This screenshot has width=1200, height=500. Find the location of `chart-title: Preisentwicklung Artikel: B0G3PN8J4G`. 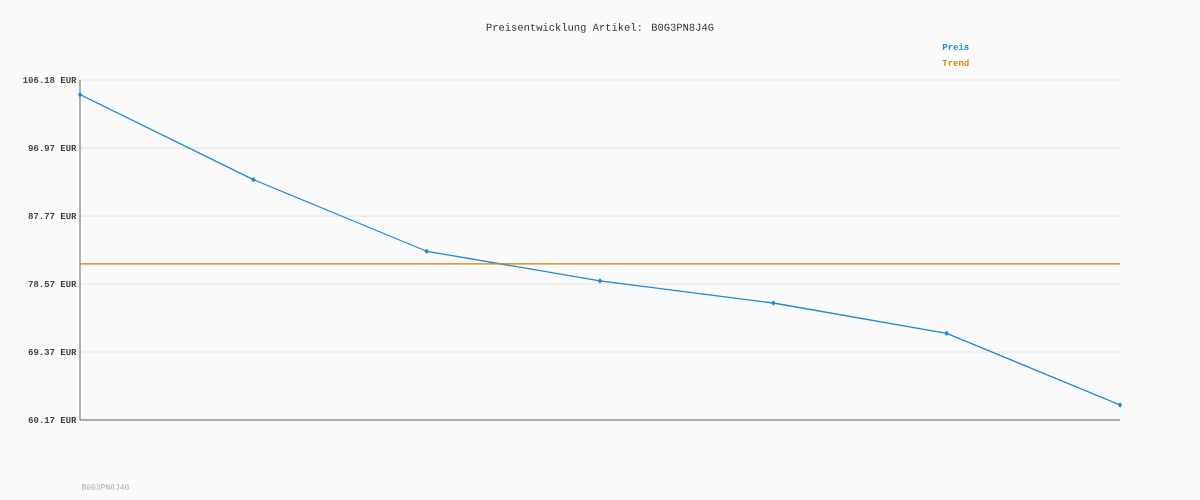

chart-title: Preisentwicklung Artikel: B0G3PN8J4G is located at coordinates (600, 28).